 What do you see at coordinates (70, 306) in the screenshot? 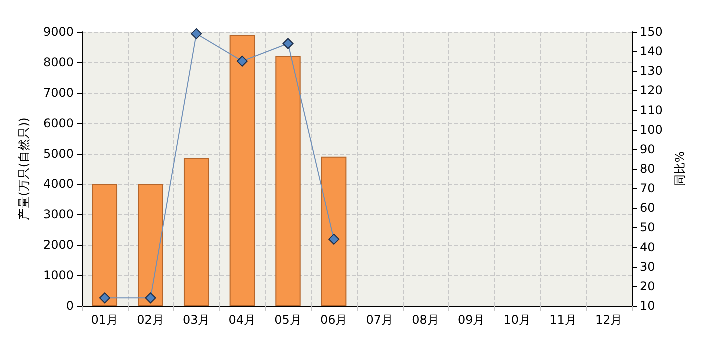
I see `y-tick-label: 0` at bounding box center [70, 306].